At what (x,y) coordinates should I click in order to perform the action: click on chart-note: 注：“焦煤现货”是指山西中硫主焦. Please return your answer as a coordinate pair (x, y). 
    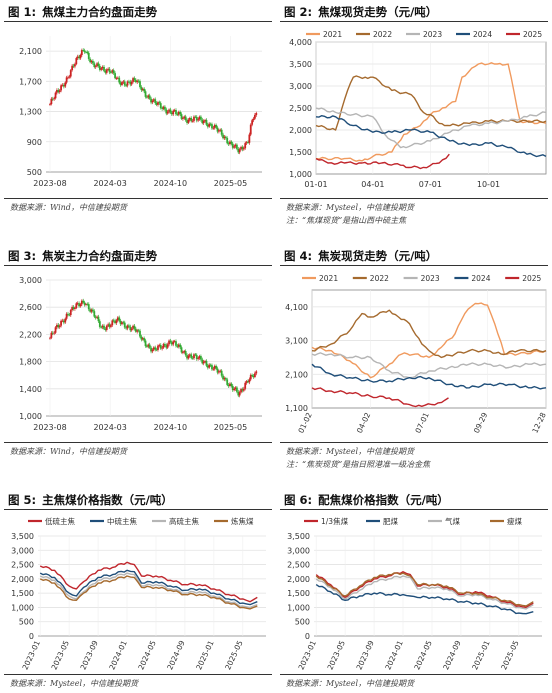
    Looking at the image, I should click on (346, 220).